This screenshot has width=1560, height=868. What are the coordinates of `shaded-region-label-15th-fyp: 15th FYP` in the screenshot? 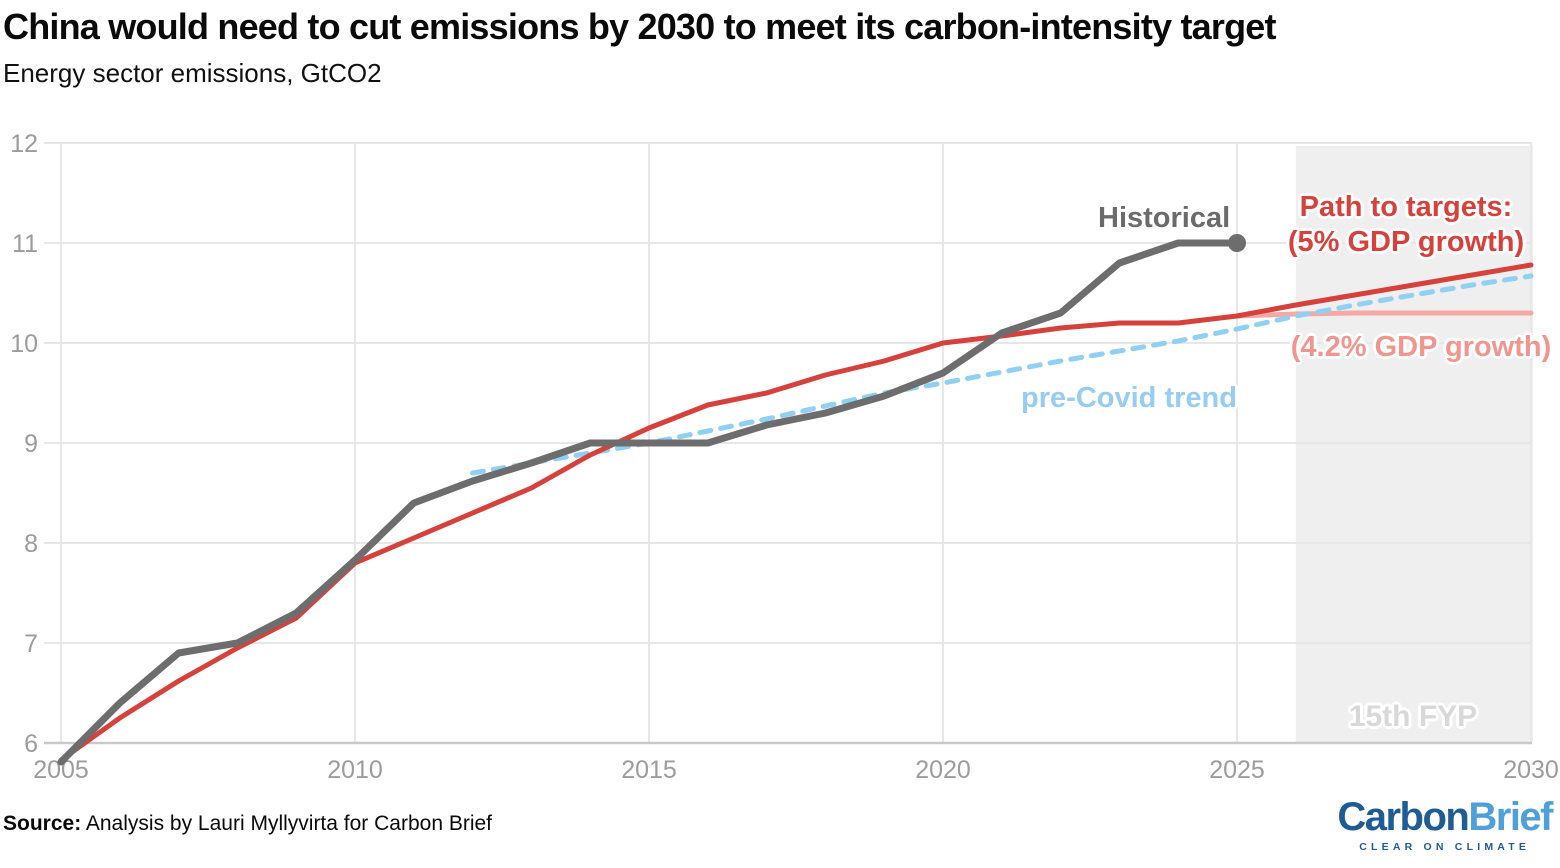 It's located at (1413, 716).